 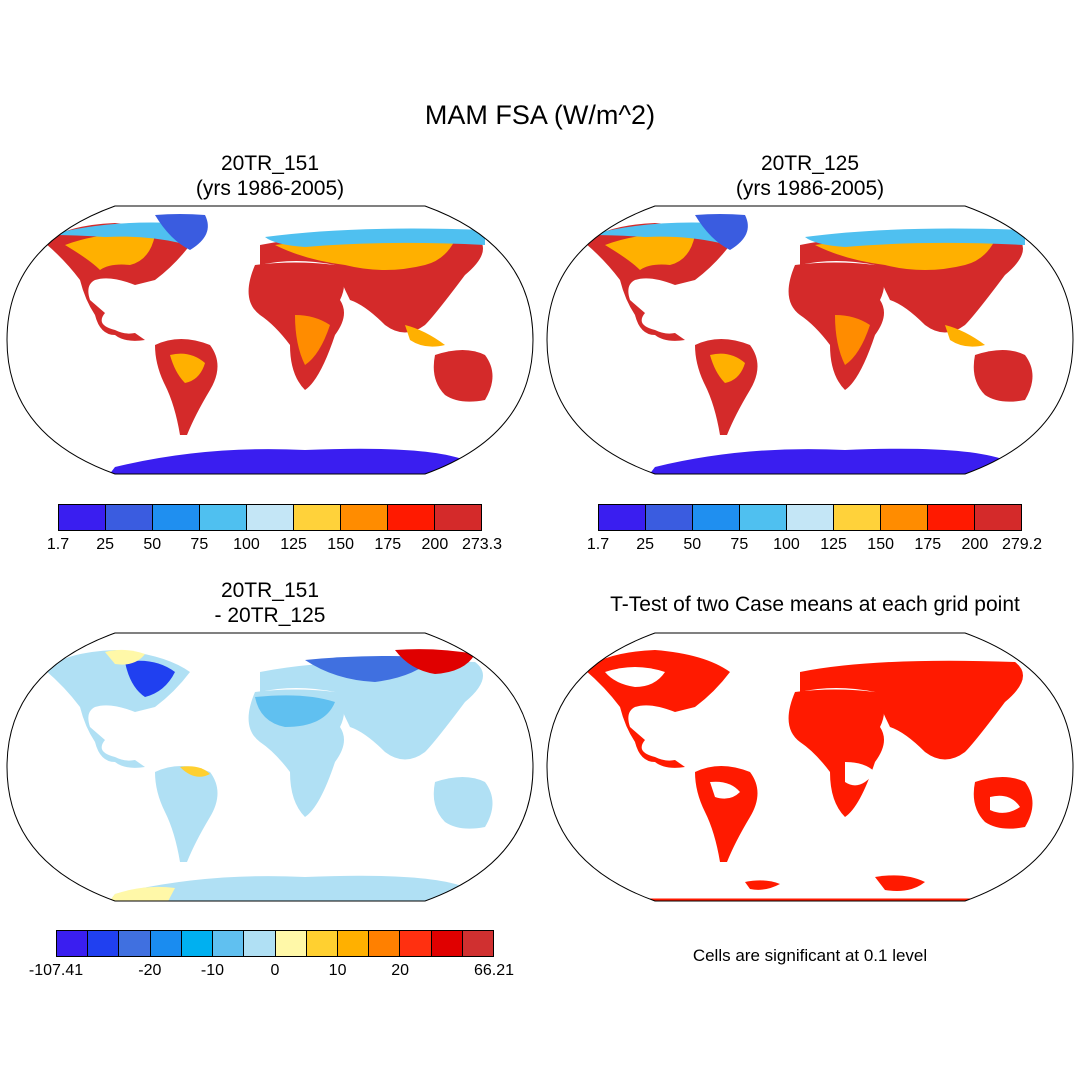 What do you see at coordinates (814, 546) in the screenshot?
I see `panel2-colorbar-labels: 1.7 25 50 75 100 125 150 175 200 279.2` at bounding box center [814, 546].